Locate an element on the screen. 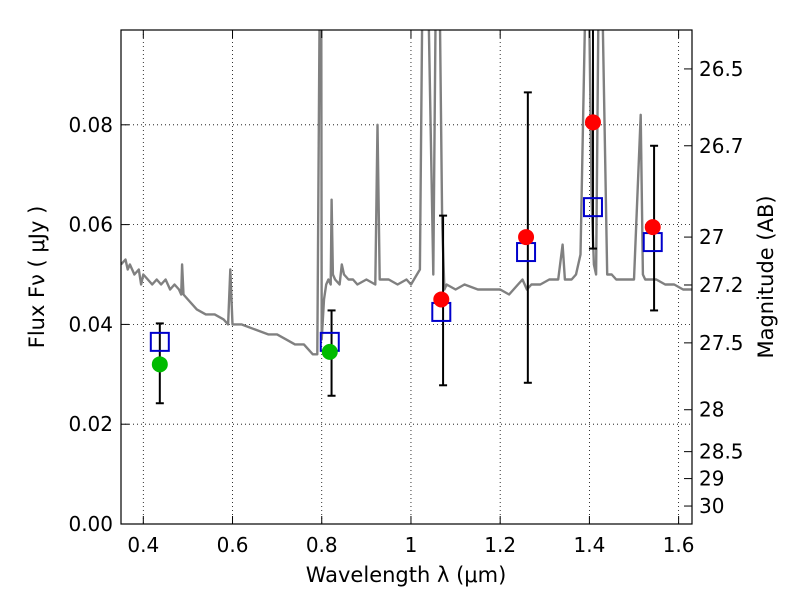  x-tick-label: 1.2 is located at coordinates (500, 545).